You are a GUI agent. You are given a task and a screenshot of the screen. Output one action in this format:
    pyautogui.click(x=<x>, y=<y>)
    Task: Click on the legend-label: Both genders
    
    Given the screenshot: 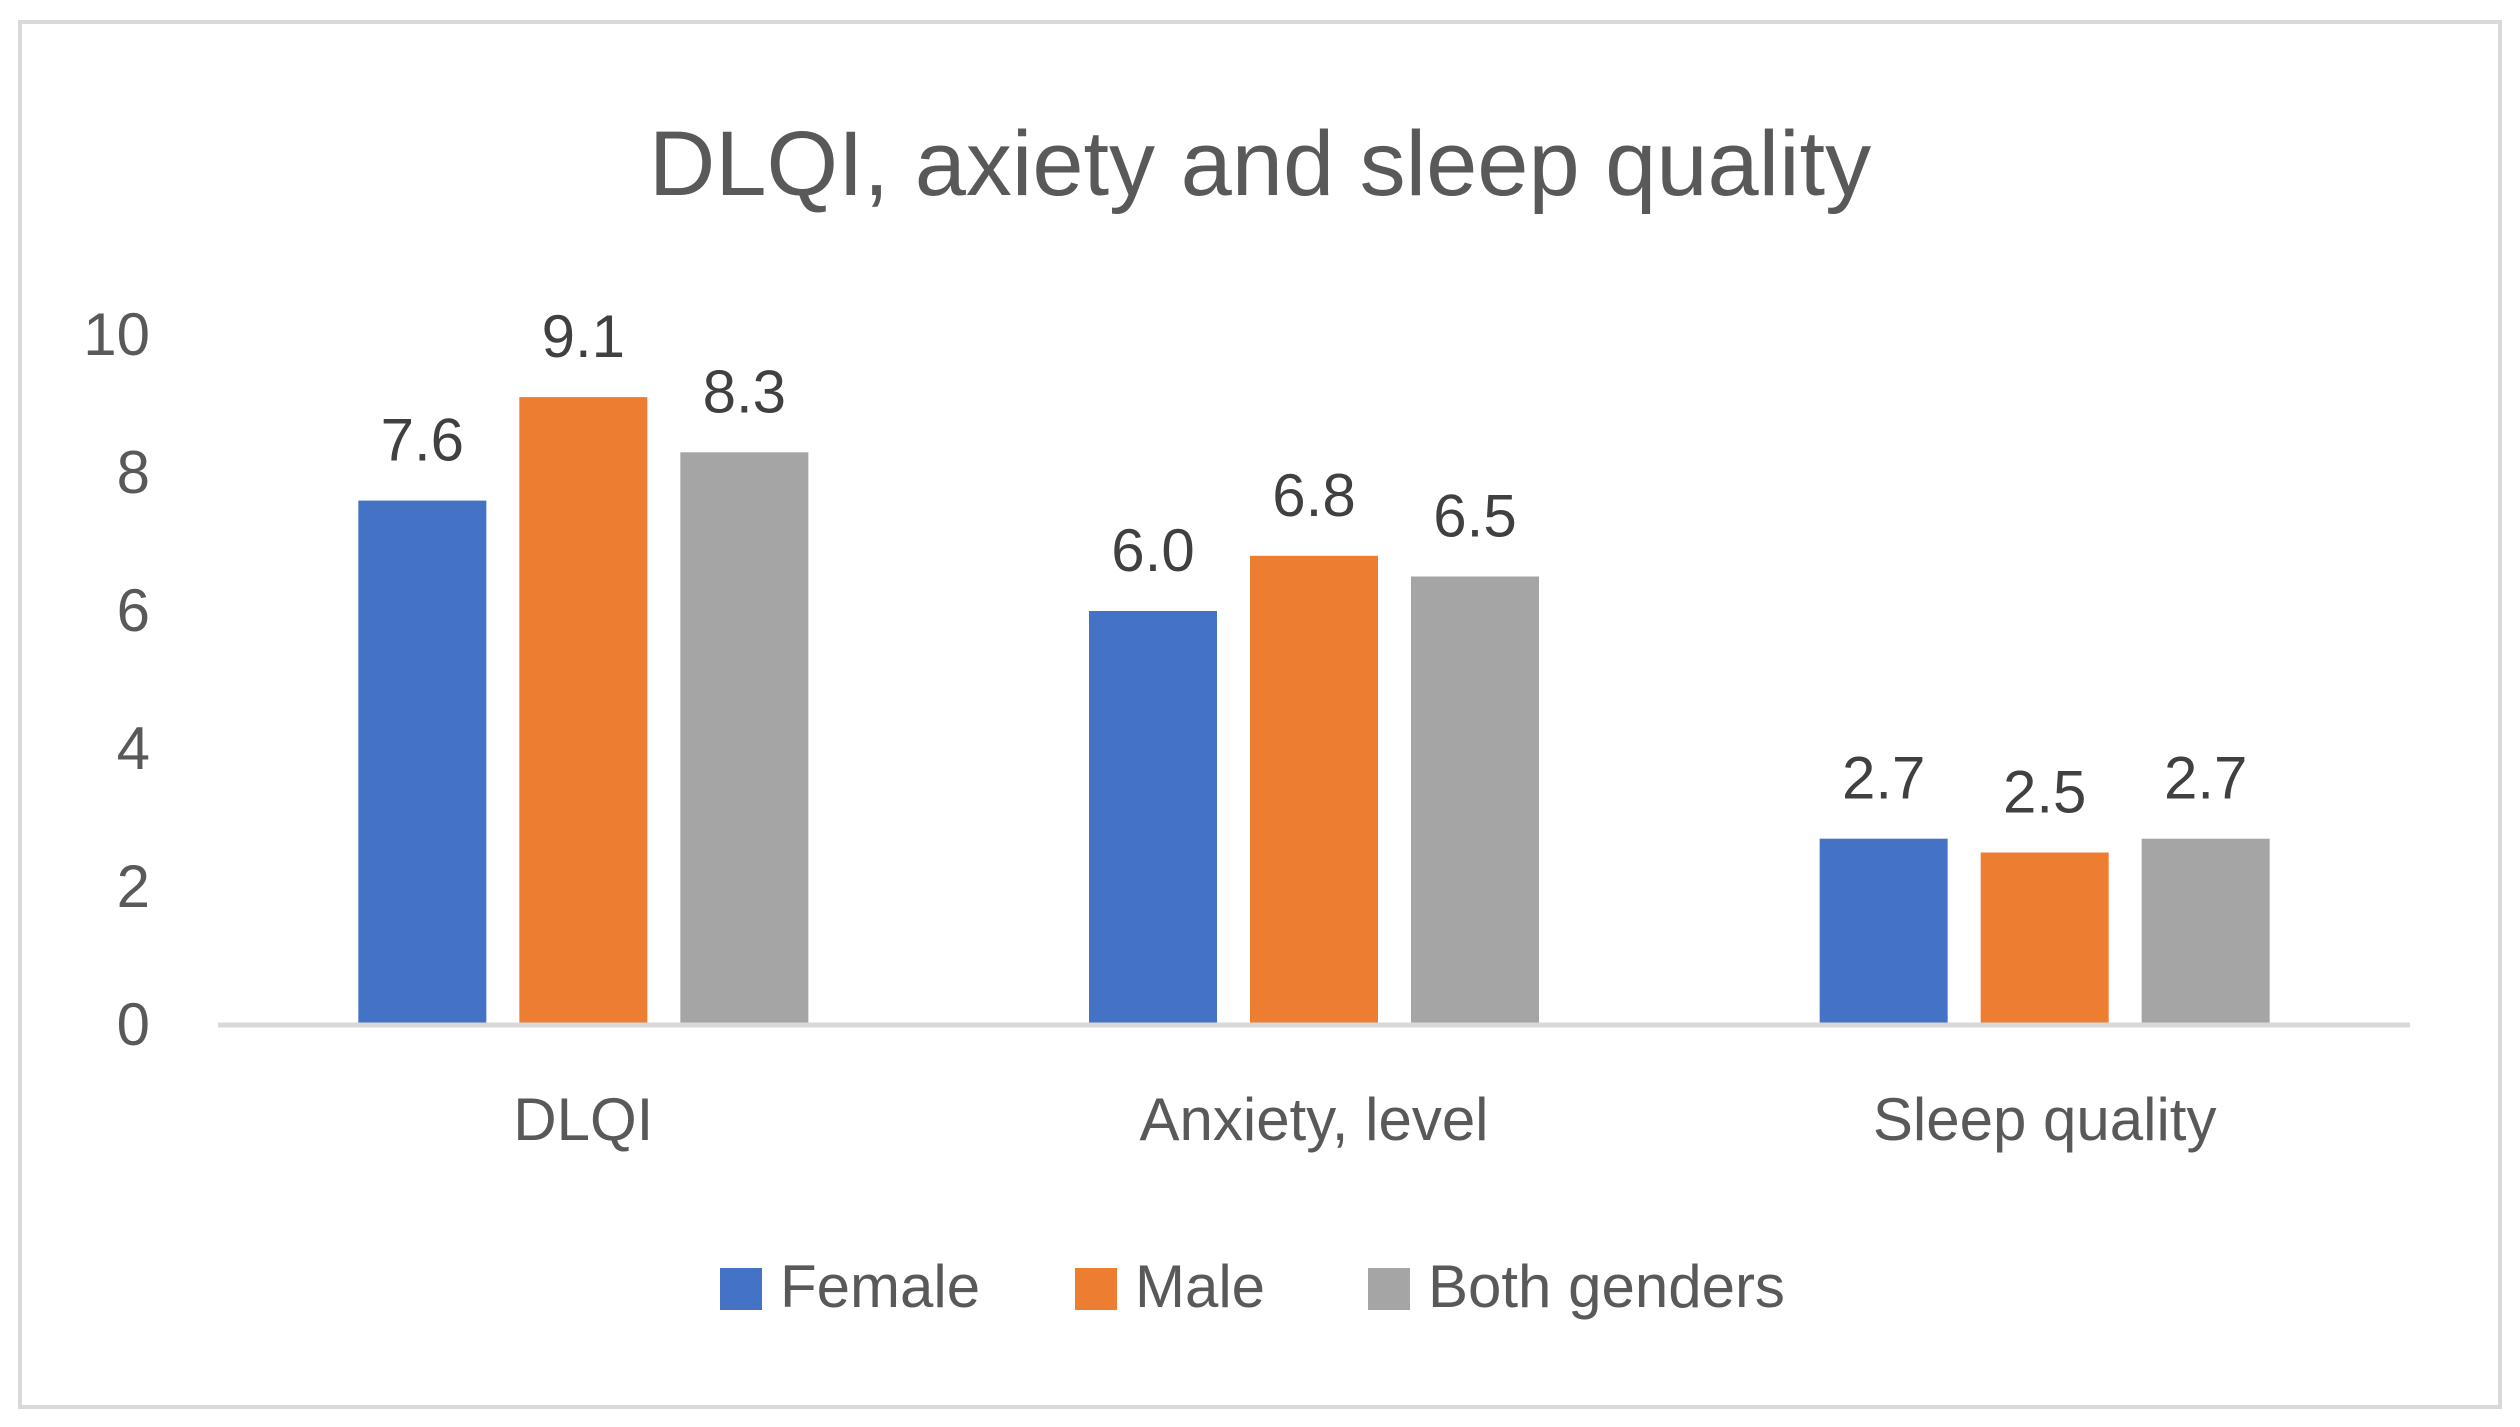 What is the action you would take?
    pyautogui.click(x=1606, y=1286)
    